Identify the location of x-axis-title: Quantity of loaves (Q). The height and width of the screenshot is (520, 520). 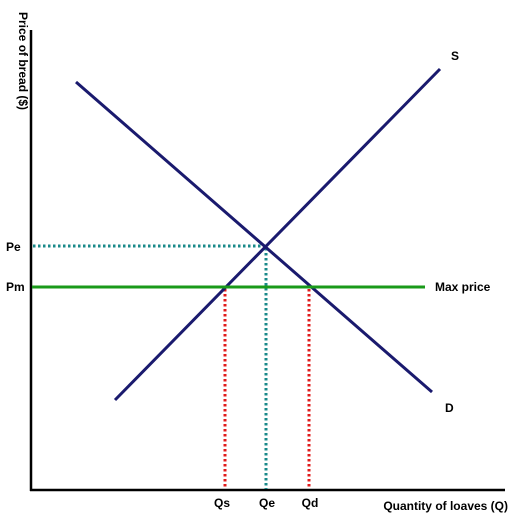
(445, 506).